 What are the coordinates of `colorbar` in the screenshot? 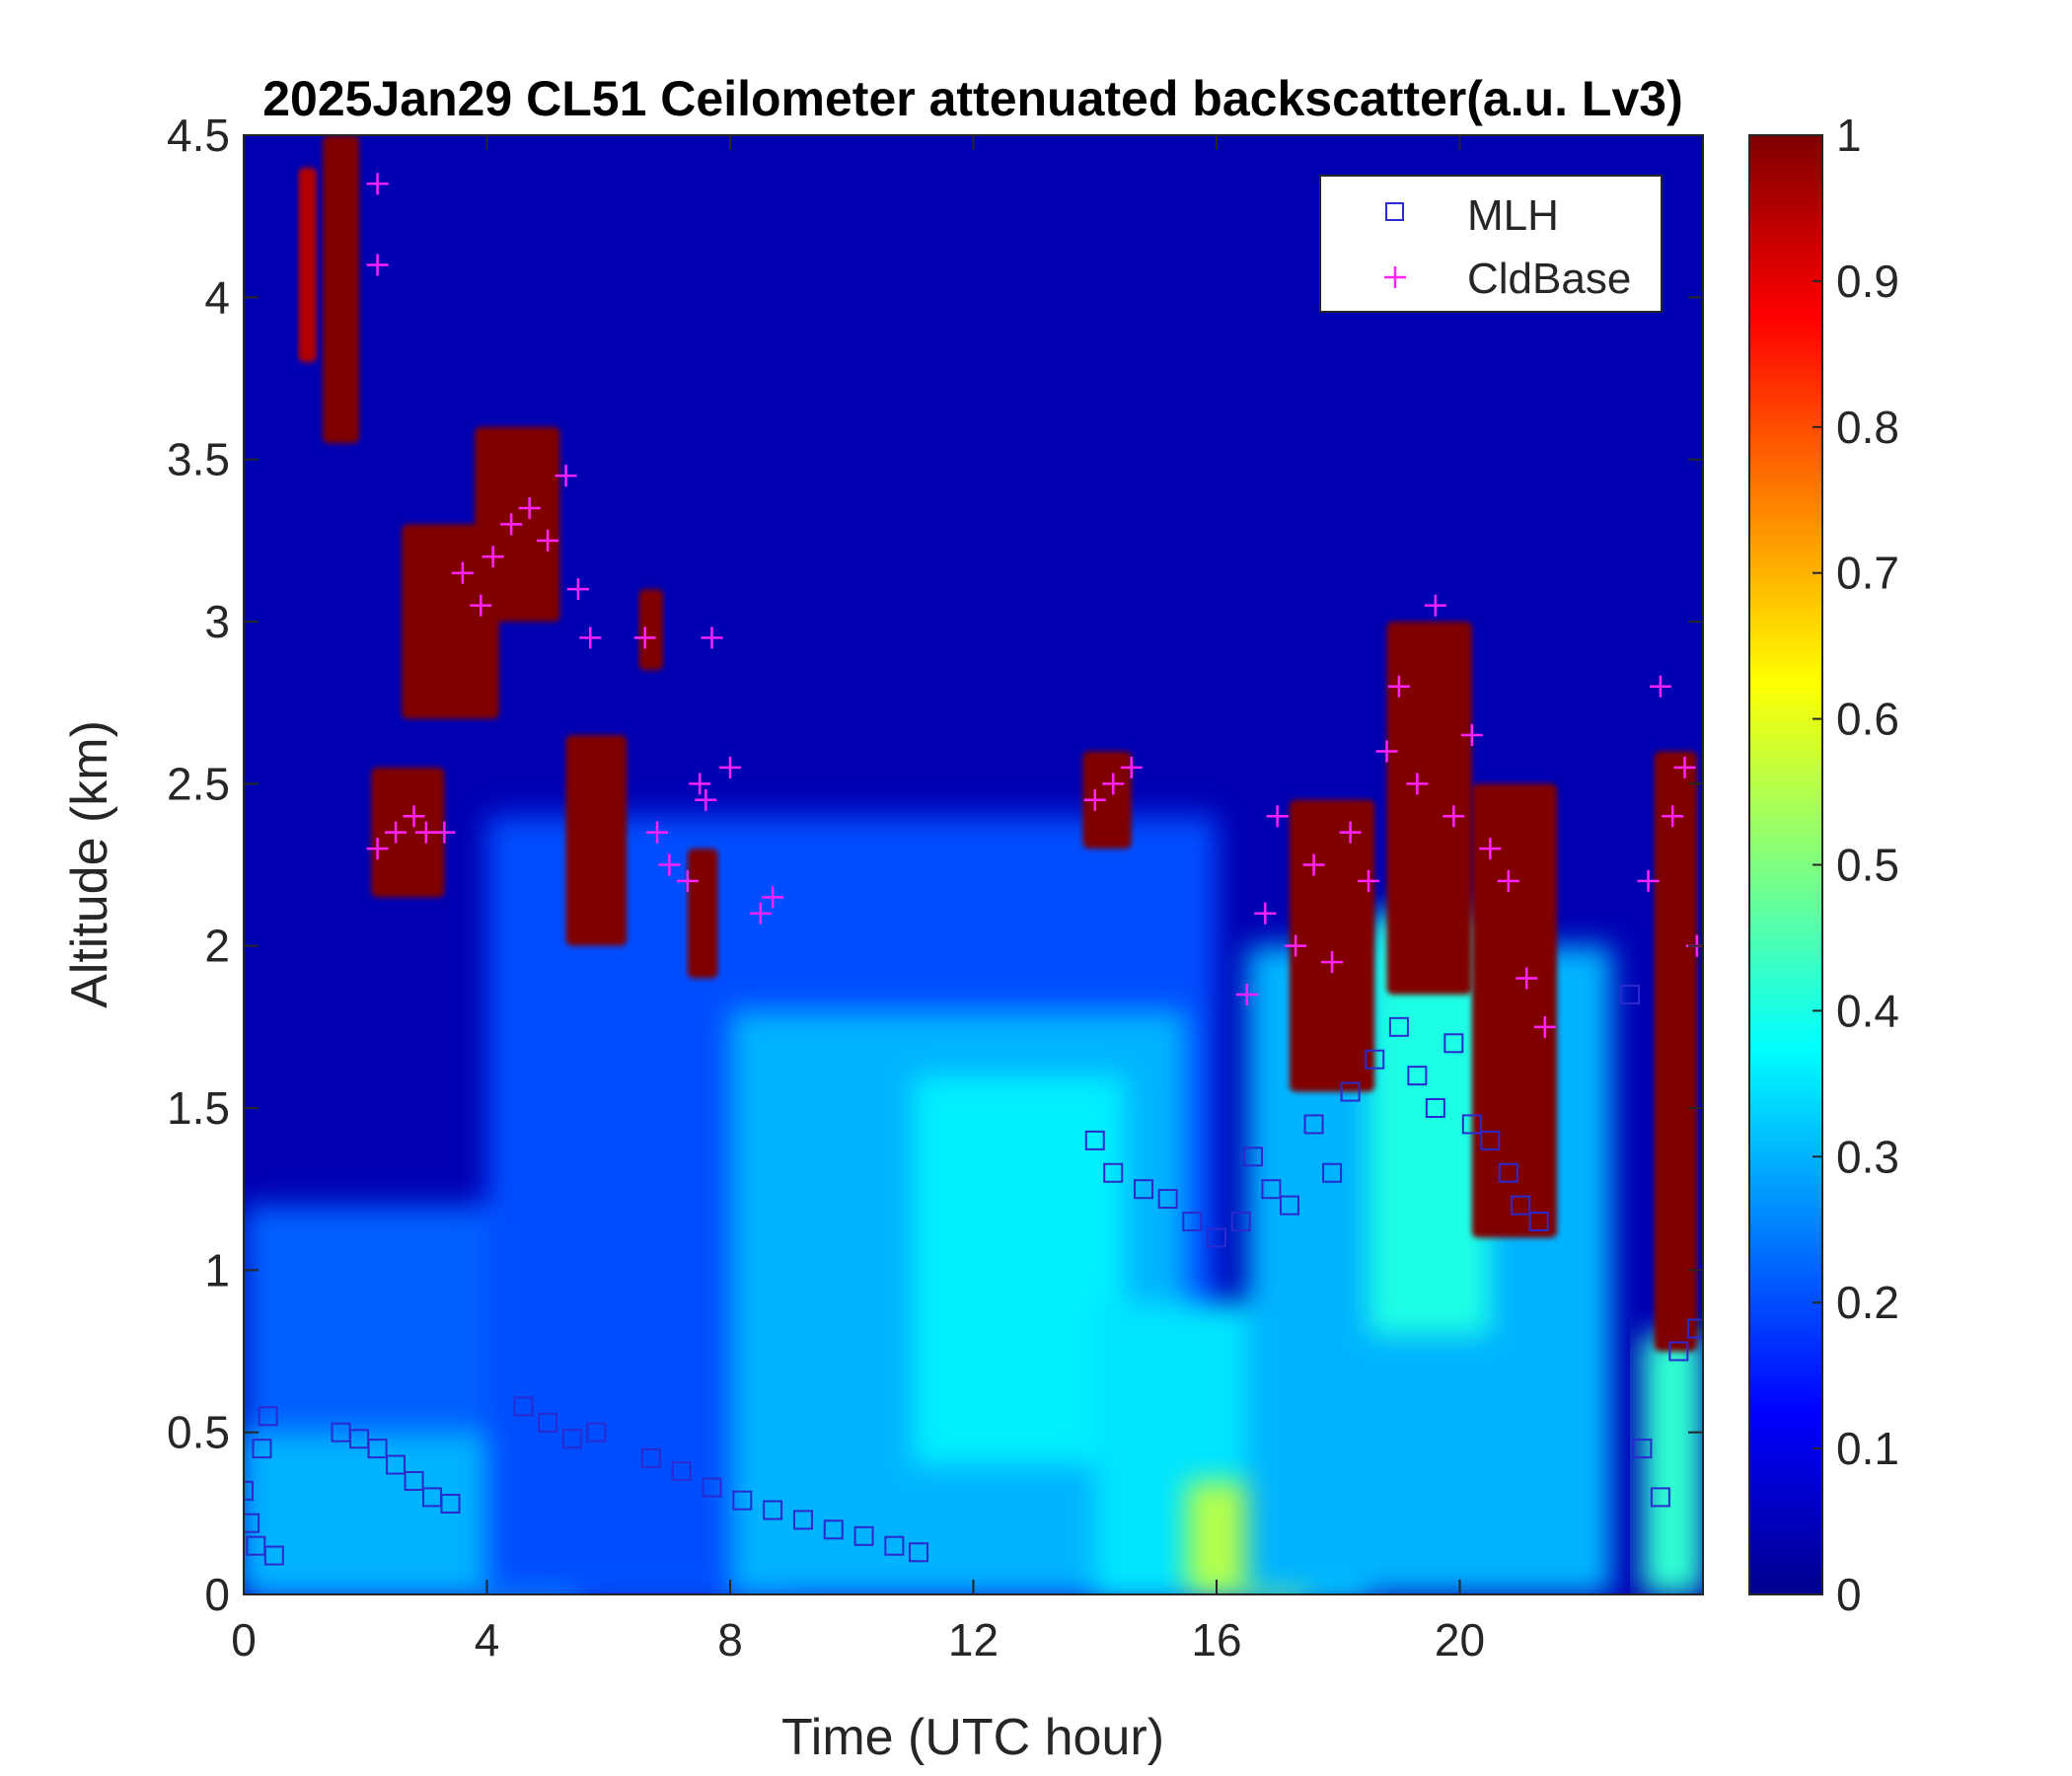 It's located at (1786, 865).